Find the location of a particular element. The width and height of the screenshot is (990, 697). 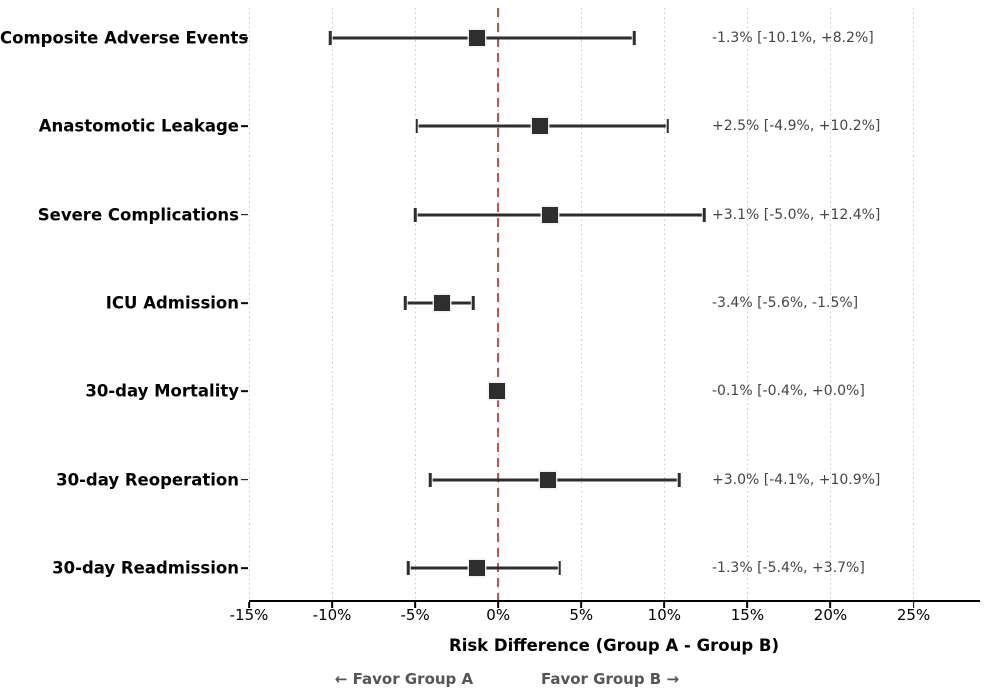

estimate-annotation: -3.4% [-5.6%, -1.5%] is located at coordinates (785, 302).